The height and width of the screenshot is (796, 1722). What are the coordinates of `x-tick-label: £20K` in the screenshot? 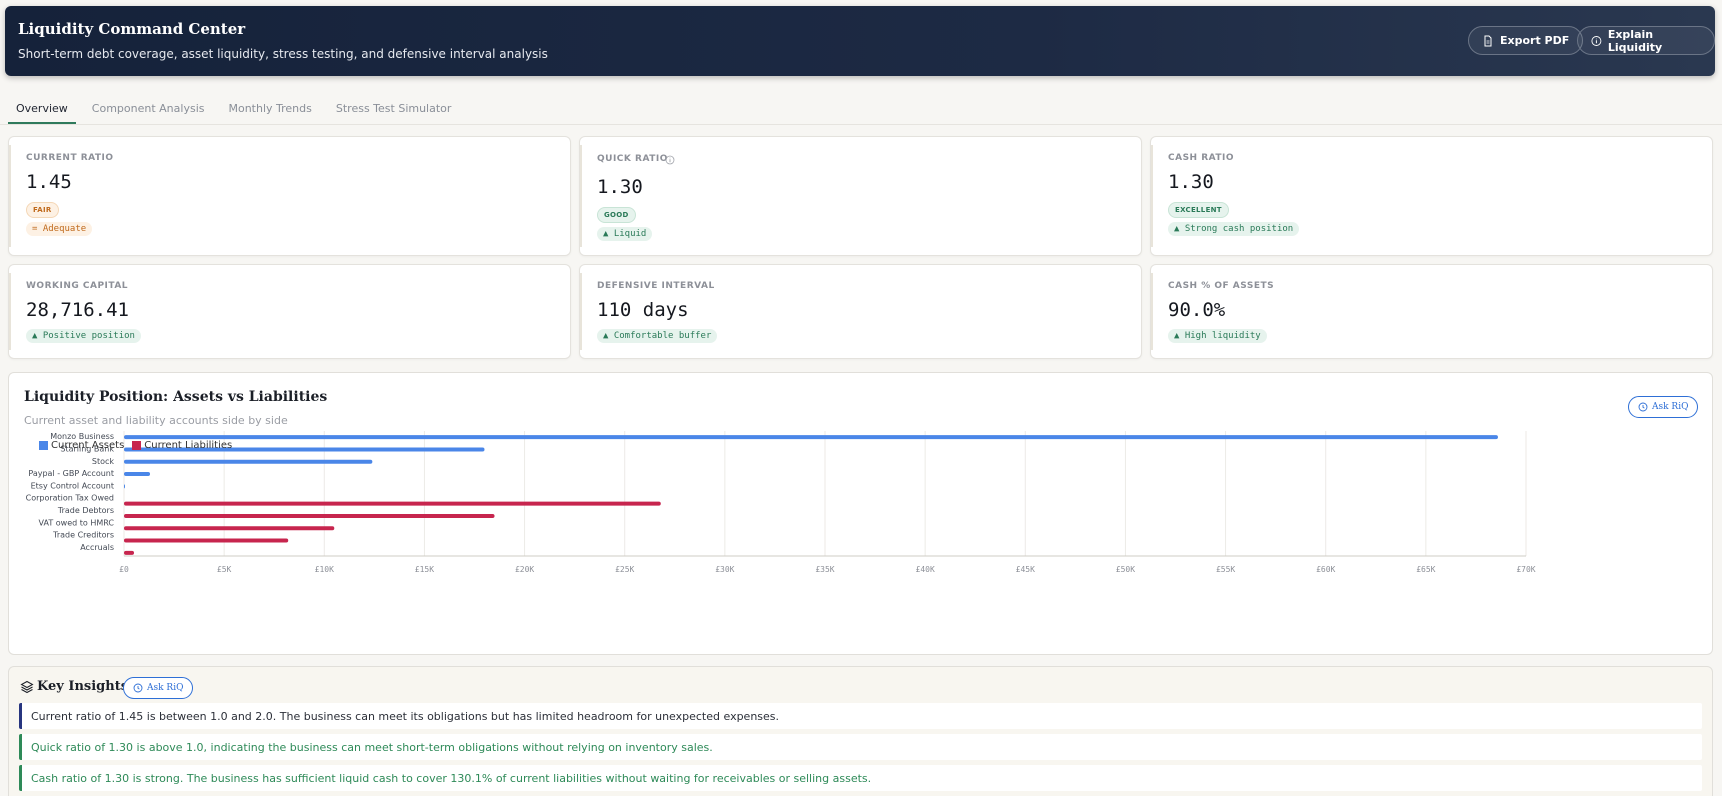 It's located at (524, 569).